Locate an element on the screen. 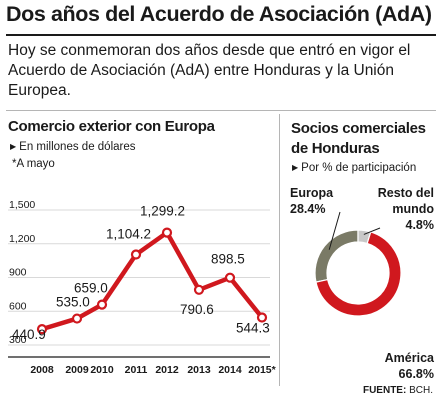 This screenshot has height=400, width=441. pie-label-europa: Europa is located at coordinates (312, 193).